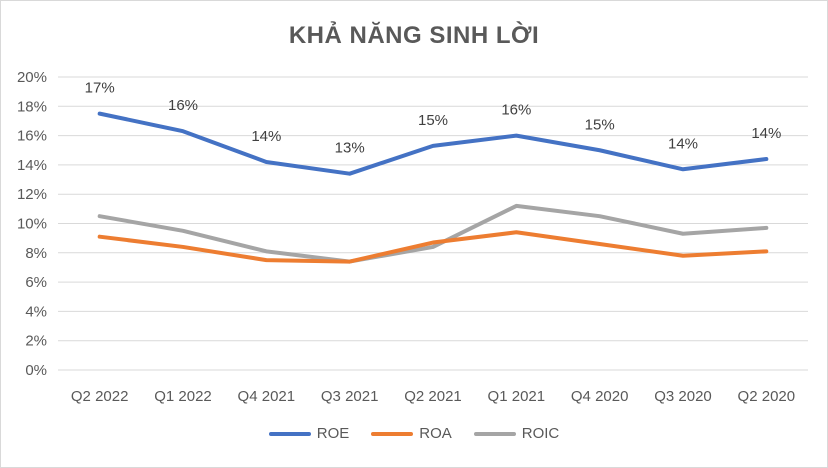  I want to click on x-tick-label: Q2 2022, so click(100, 396).